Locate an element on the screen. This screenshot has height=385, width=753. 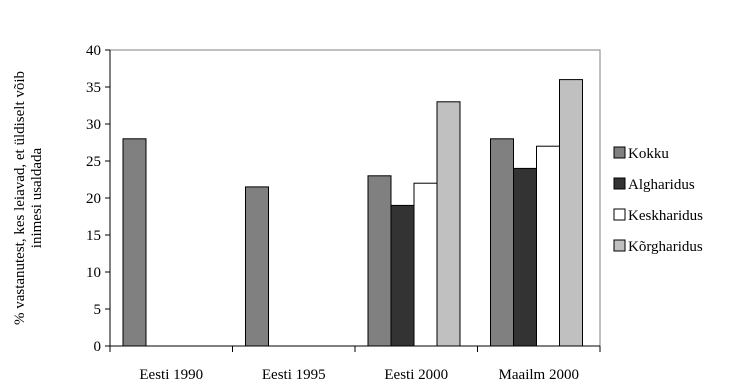
bar-kõrgharidus-4 is located at coordinates (571, 213).